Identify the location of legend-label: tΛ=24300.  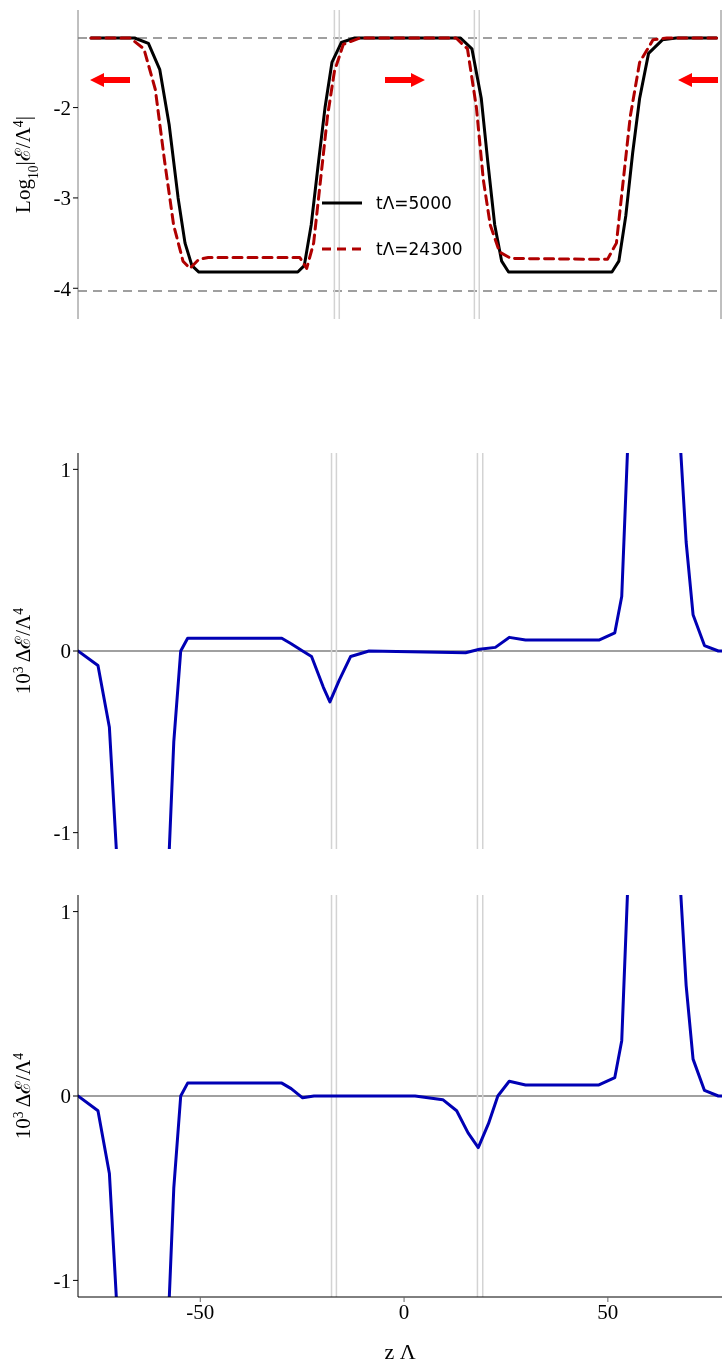
(419, 249).